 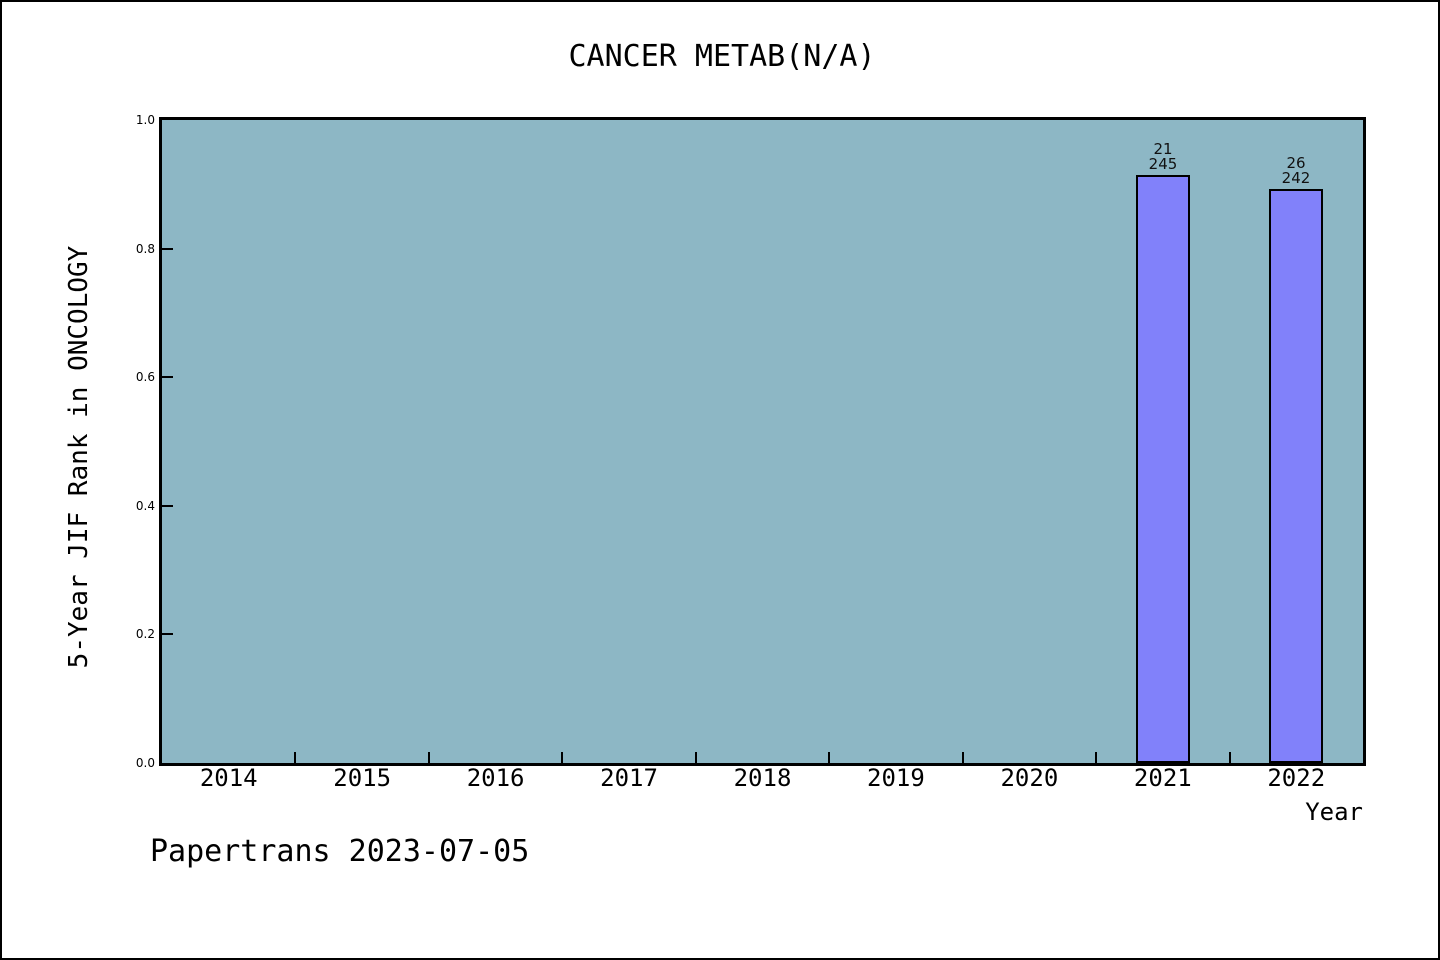 I want to click on x-tick-label-2018: 2018, so click(x=762, y=778).